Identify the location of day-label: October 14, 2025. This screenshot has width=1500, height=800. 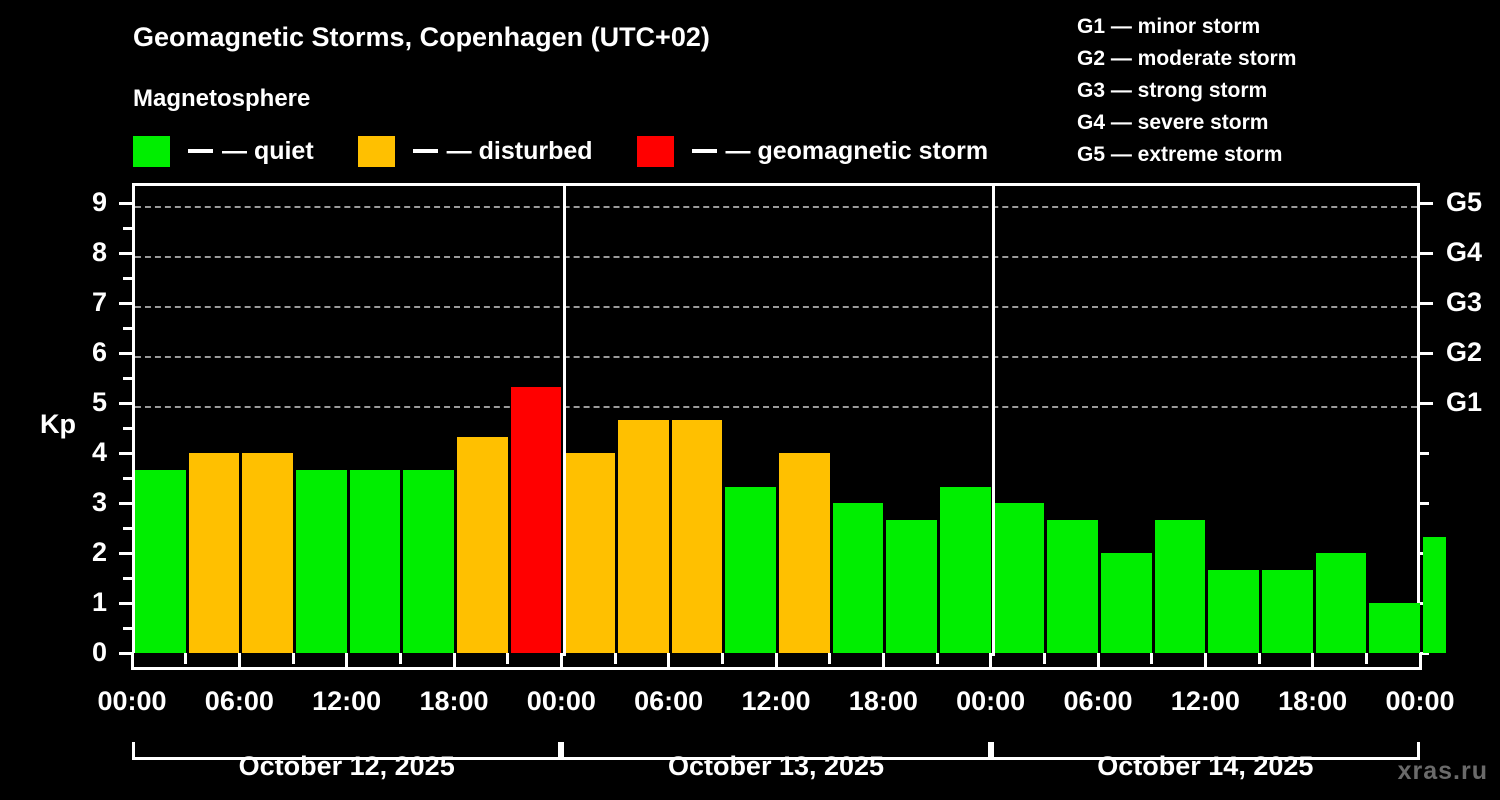
(1205, 766).